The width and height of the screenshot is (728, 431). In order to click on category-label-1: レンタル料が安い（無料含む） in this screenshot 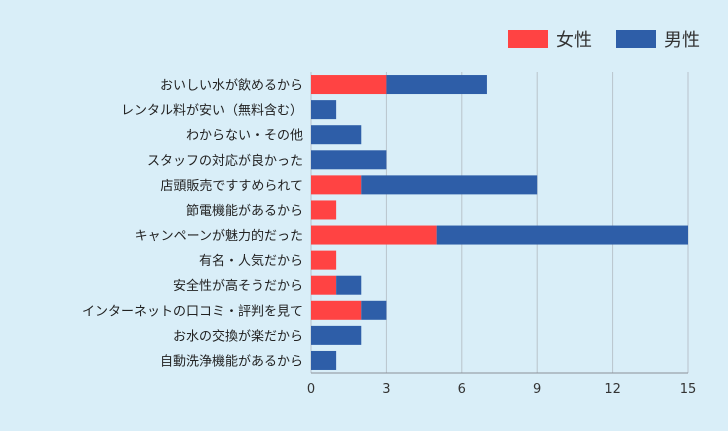, I will do `click(212, 111)`.